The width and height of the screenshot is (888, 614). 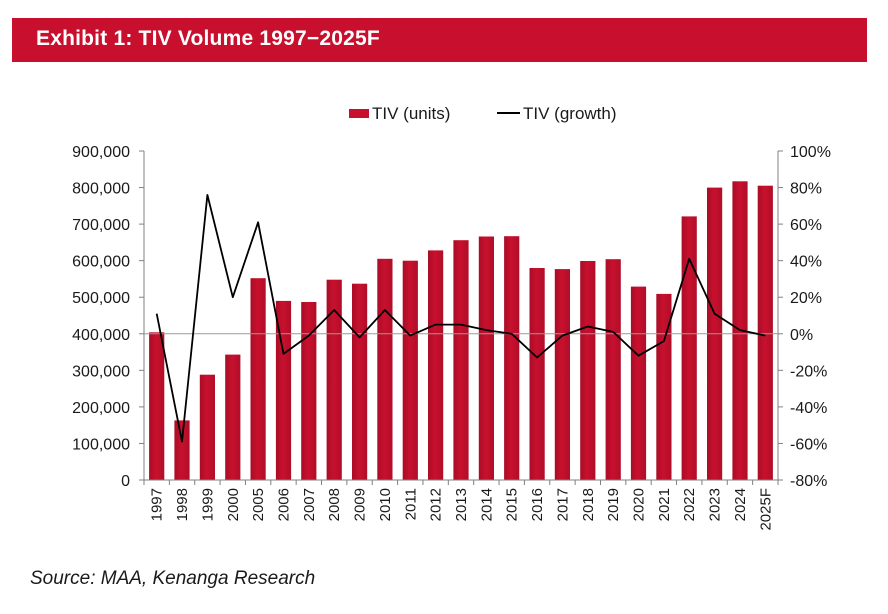 What do you see at coordinates (101, 371) in the screenshot?
I see `left-tick-label: 300,000` at bounding box center [101, 371].